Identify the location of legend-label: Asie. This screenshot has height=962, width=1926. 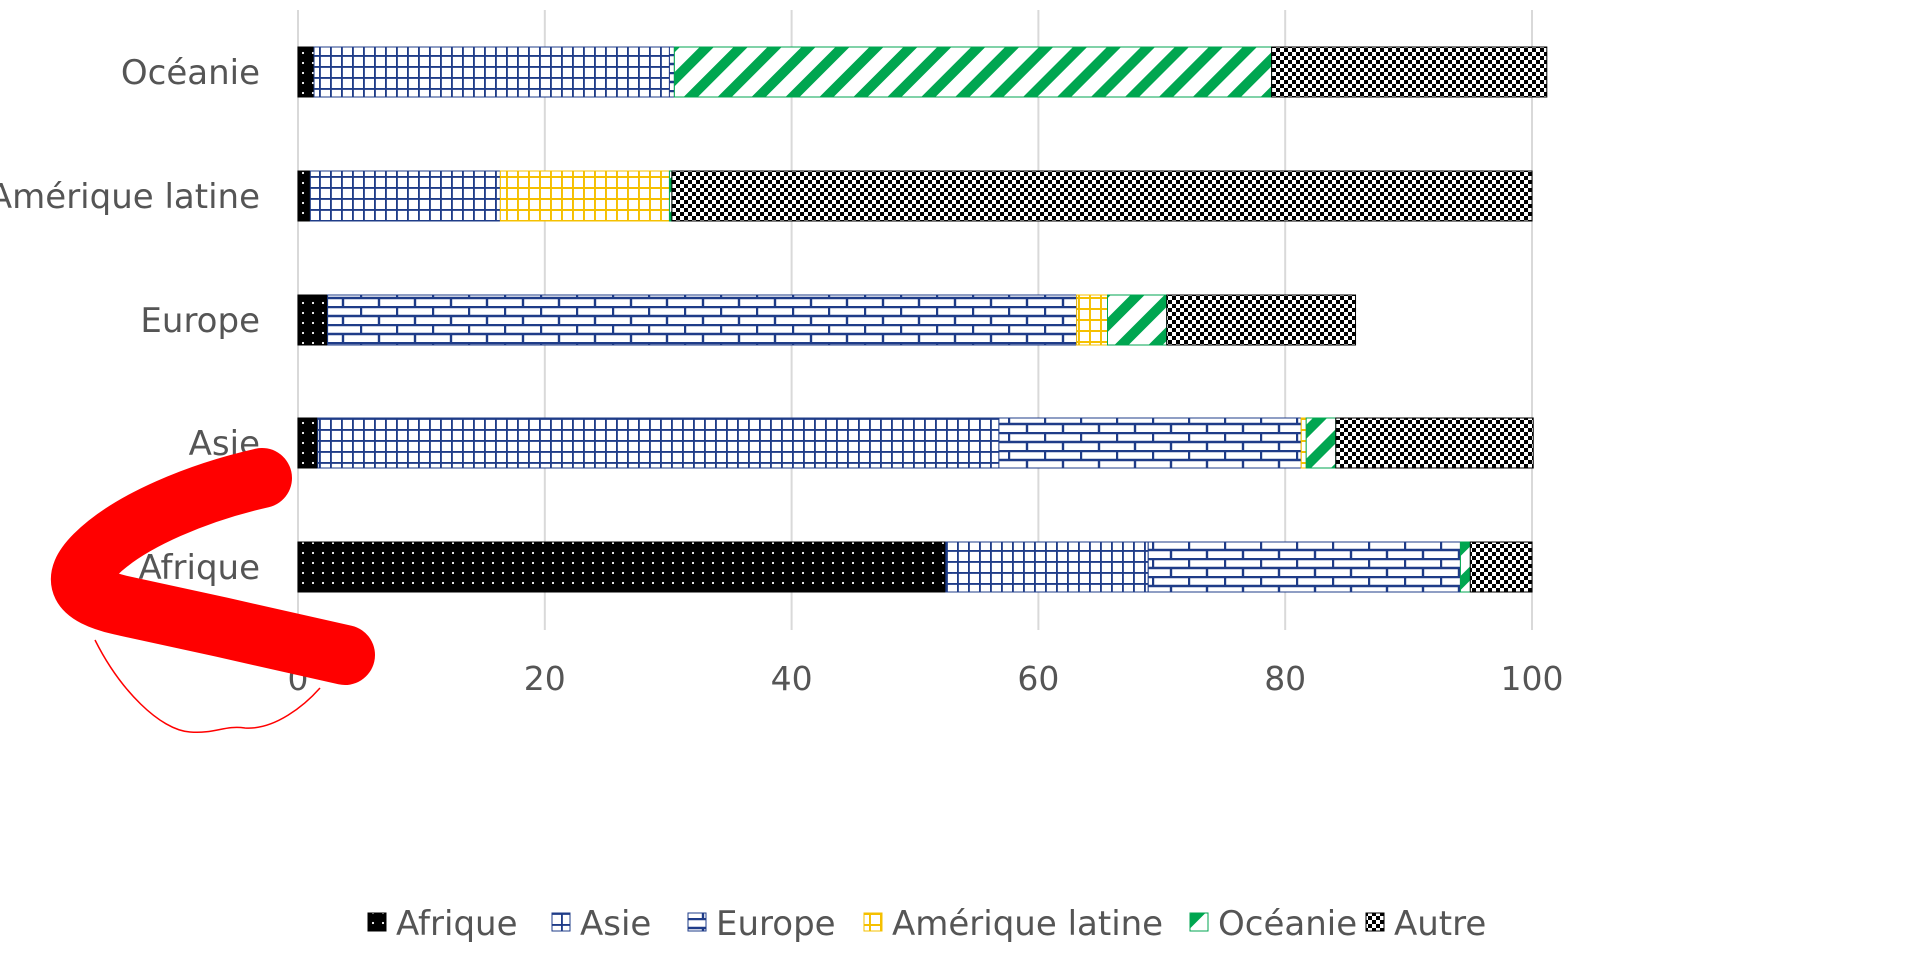
(615, 924).